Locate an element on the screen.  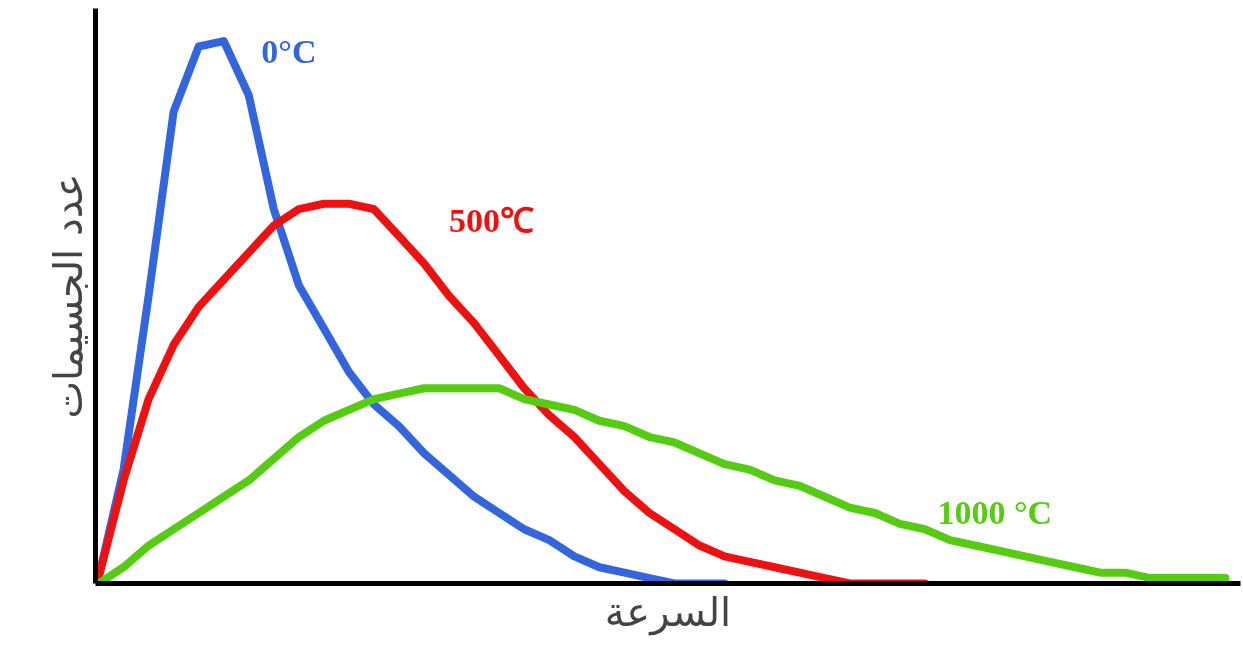
series-label: 500℃ is located at coordinates (492, 220).